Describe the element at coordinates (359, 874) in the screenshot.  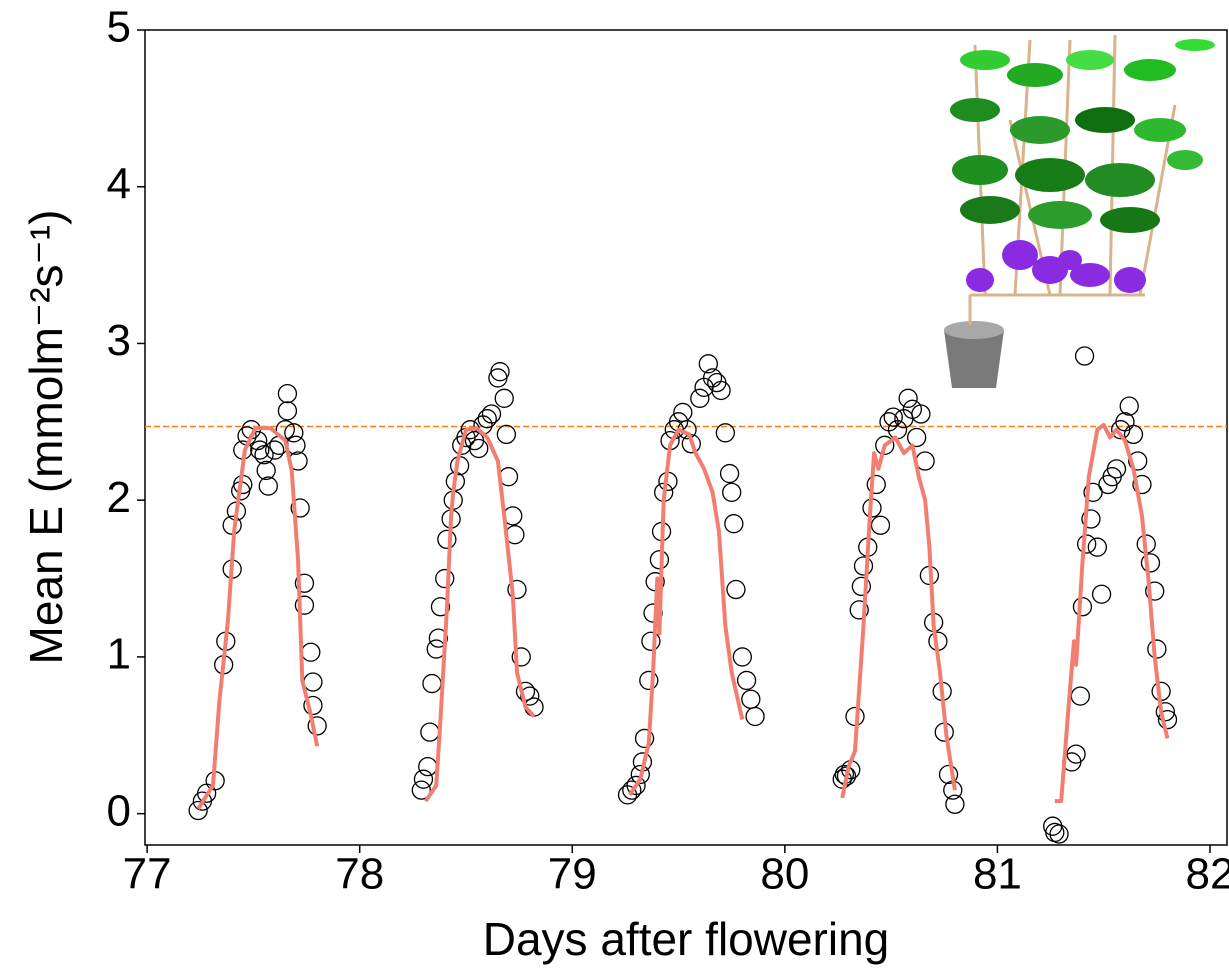
I see `x-tick-label: 78` at that location.